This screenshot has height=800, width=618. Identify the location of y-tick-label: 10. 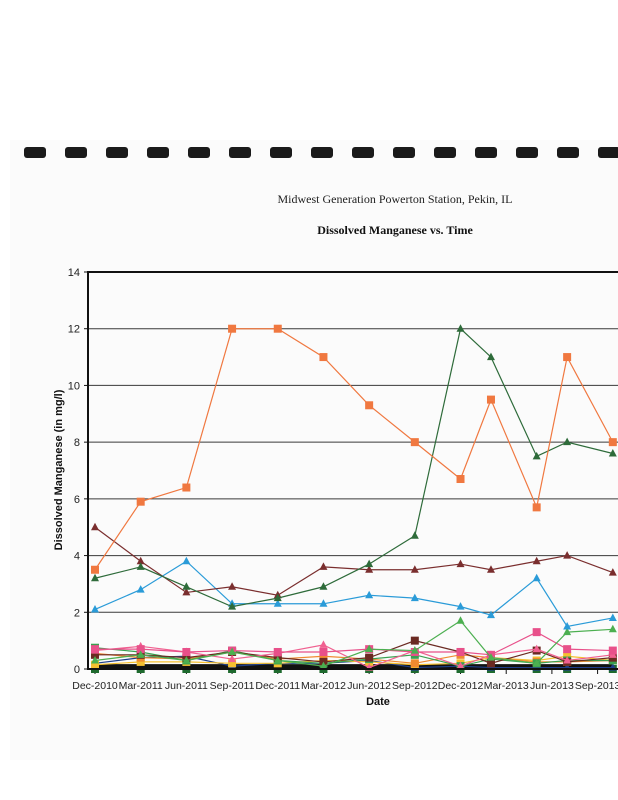
(74, 386).